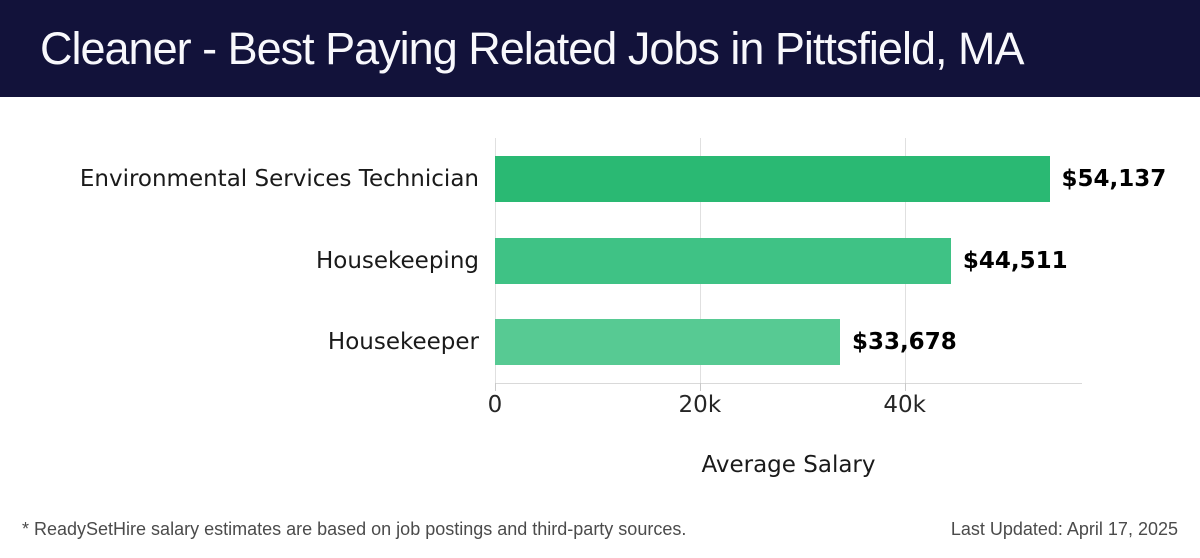 This screenshot has width=1200, height=558. I want to click on bar-value-label: $44,511, so click(1015, 260).